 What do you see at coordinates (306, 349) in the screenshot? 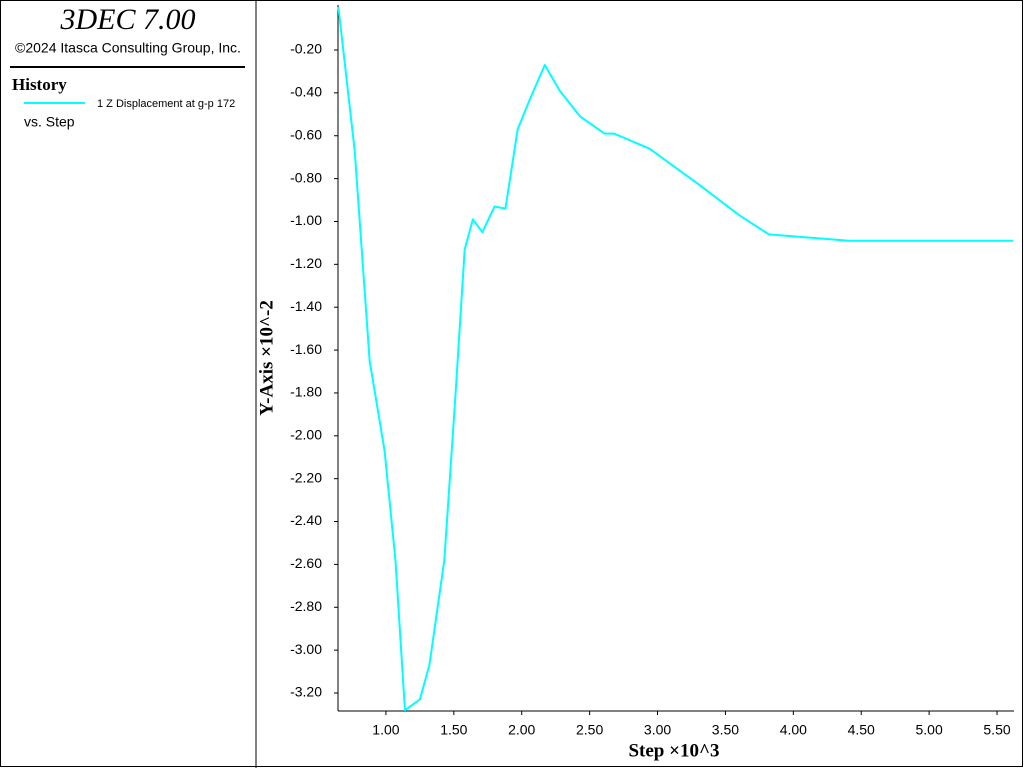
I see `y-tick-label: -1.60` at bounding box center [306, 349].